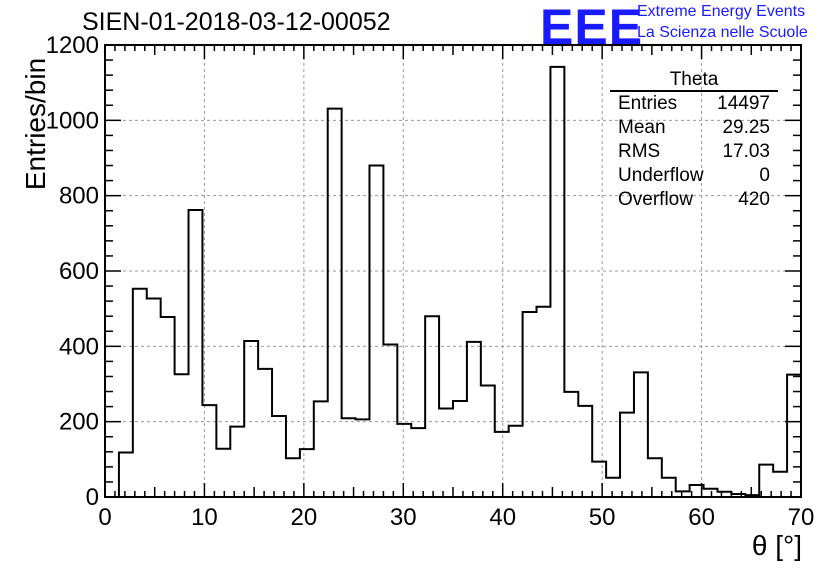 This screenshot has width=836, height=572. What do you see at coordinates (602, 517) in the screenshot?
I see `x-tick-label: 50` at bounding box center [602, 517].